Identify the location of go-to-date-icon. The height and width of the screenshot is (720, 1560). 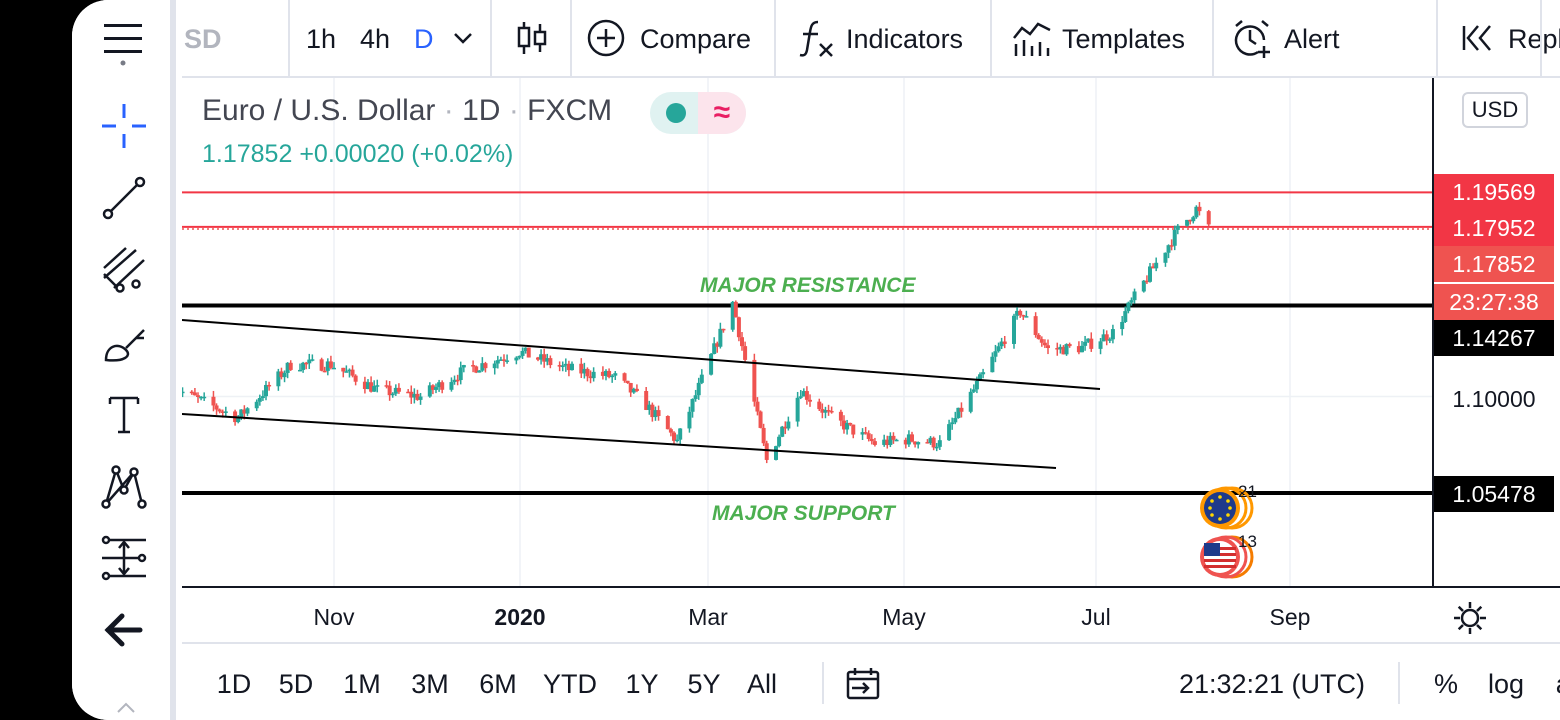
(863, 684).